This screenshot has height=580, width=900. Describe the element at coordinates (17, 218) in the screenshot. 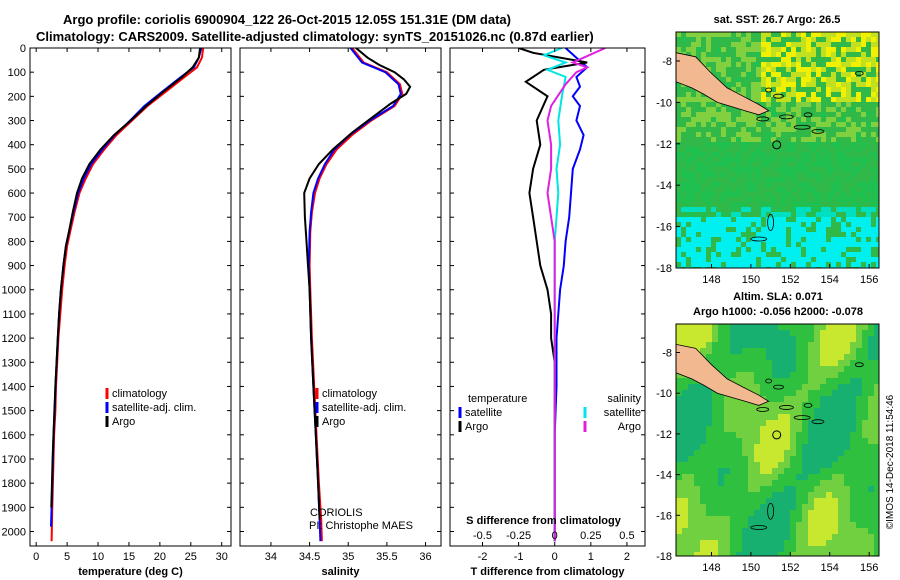

I see `depth-tick-label: 700` at that location.